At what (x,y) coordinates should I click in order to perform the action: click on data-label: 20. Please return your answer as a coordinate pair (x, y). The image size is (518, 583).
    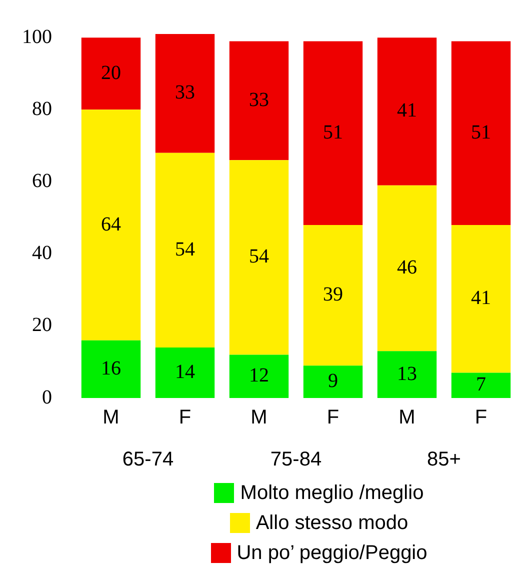
    Looking at the image, I should click on (111, 73).